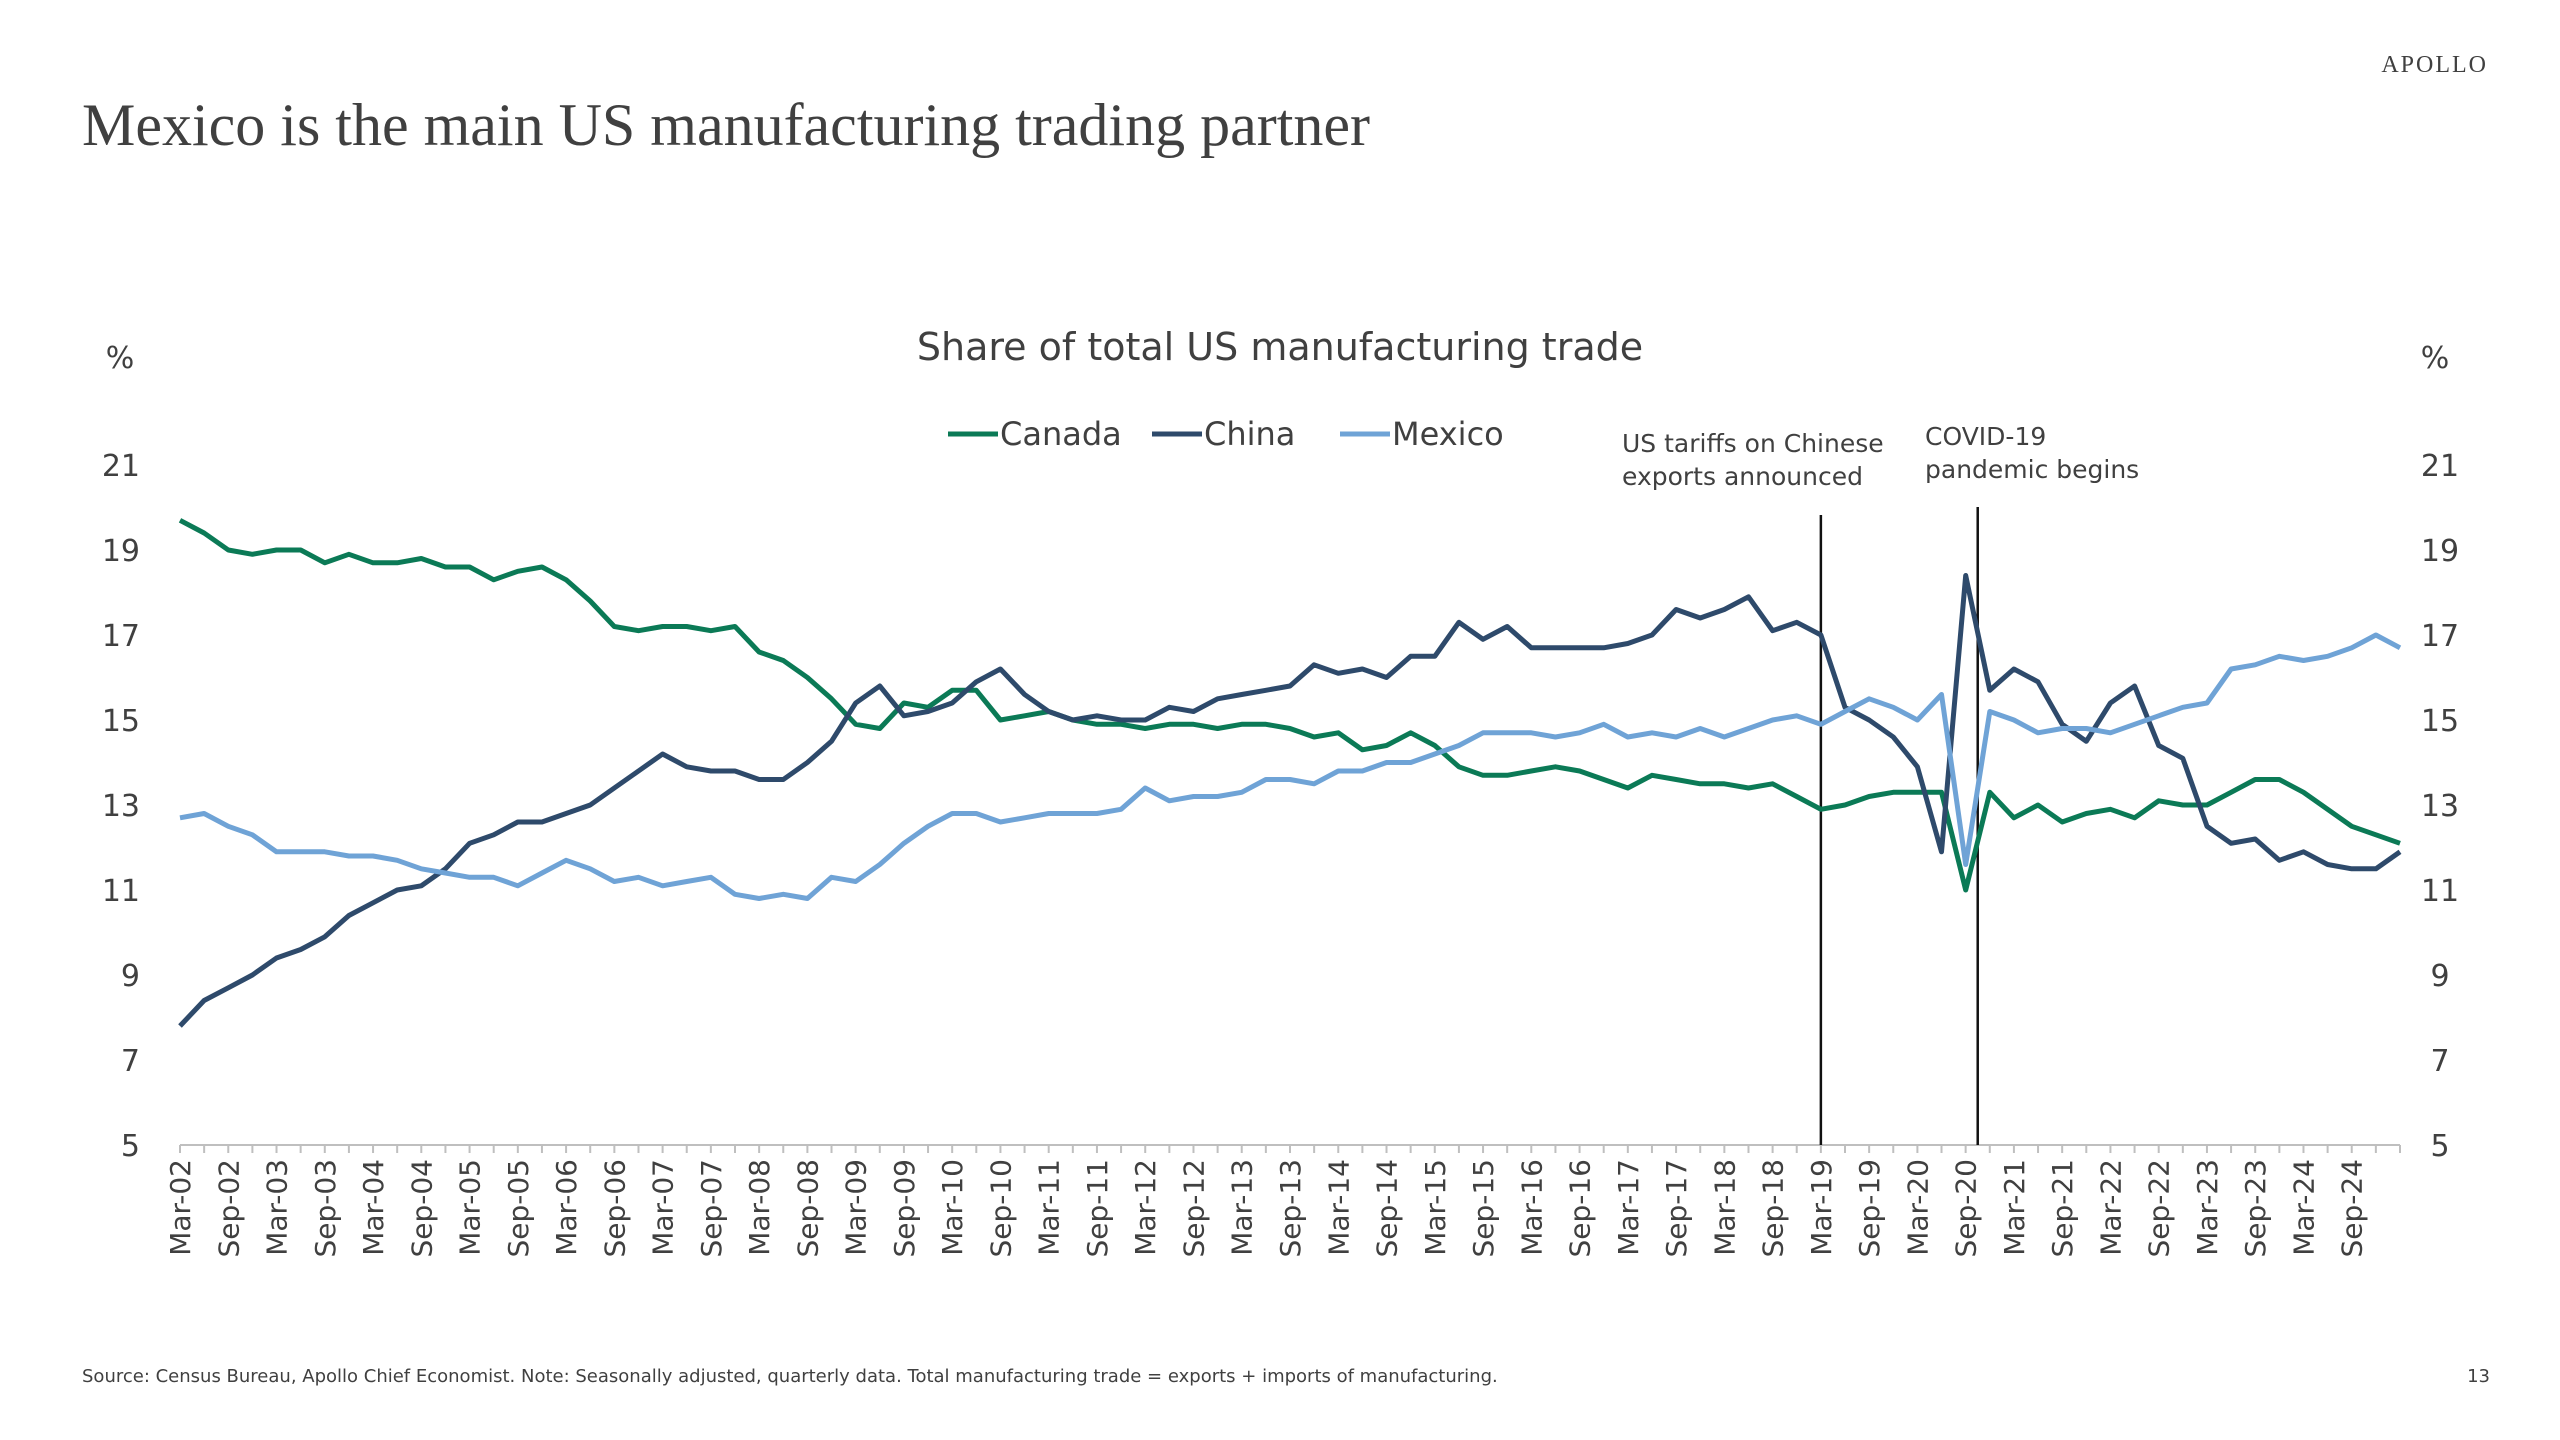 The image size is (2560, 1440). I want to click on x-tick-label: Sep-23, so click(2255, 1208).